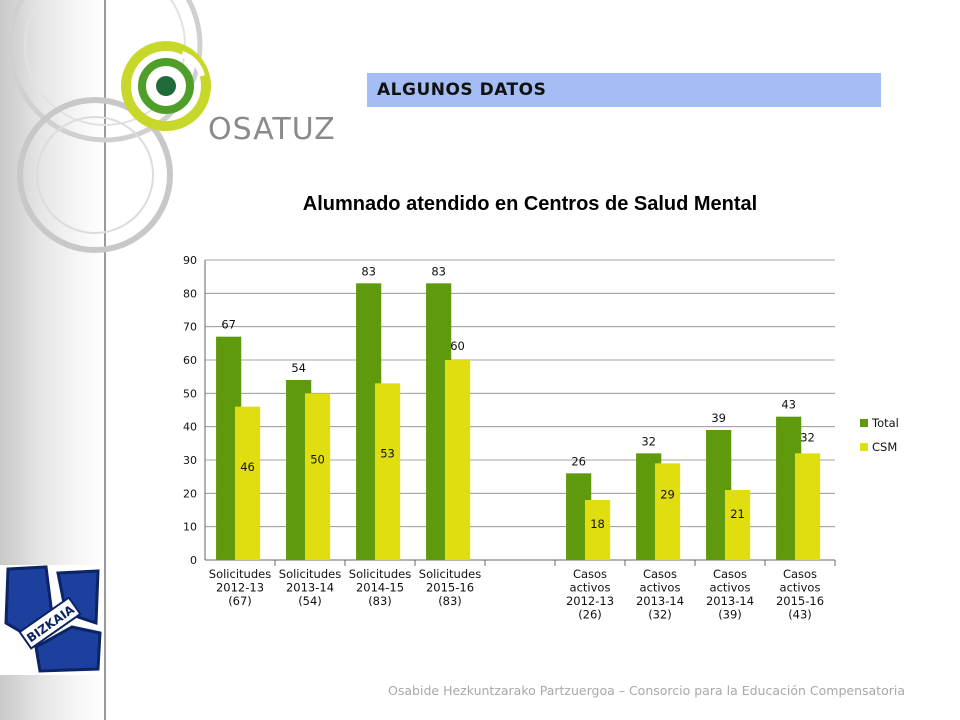 This screenshot has height=720, width=960. Describe the element at coordinates (457, 346) in the screenshot. I see `data-label-csm: 60` at that location.